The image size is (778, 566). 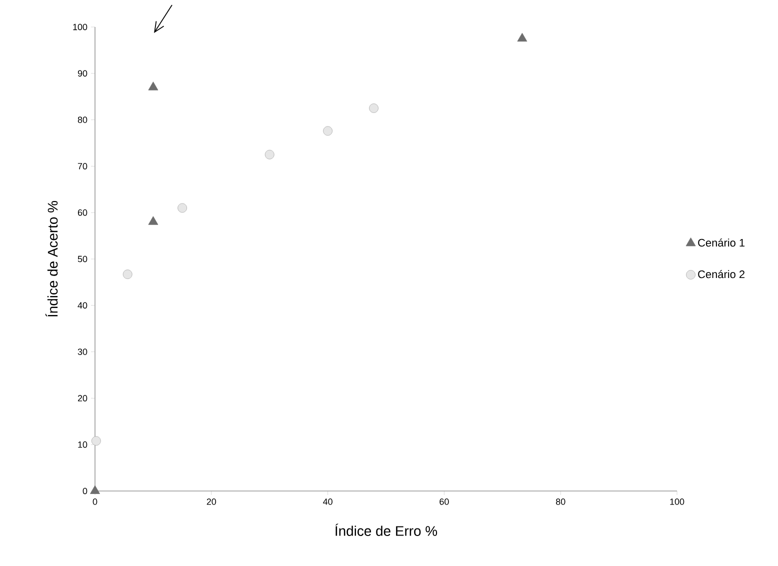 What do you see at coordinates (95, 501) in the screenshot?
I see `x-tick-label: 0` at bounding box center [95, 501].